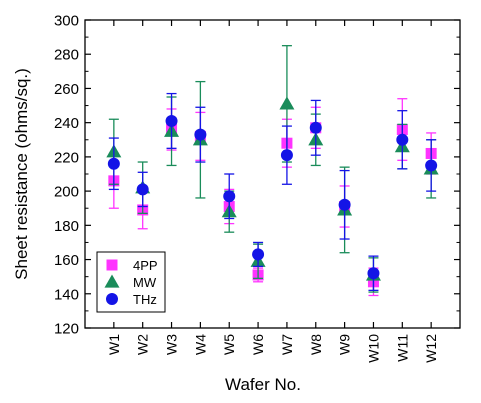 This screenshot has width=481, height=403. What do you see at coordinates (229, 344) in the screenshot?
I see `x-tick-label: W5` at bounding box center [229, 344].